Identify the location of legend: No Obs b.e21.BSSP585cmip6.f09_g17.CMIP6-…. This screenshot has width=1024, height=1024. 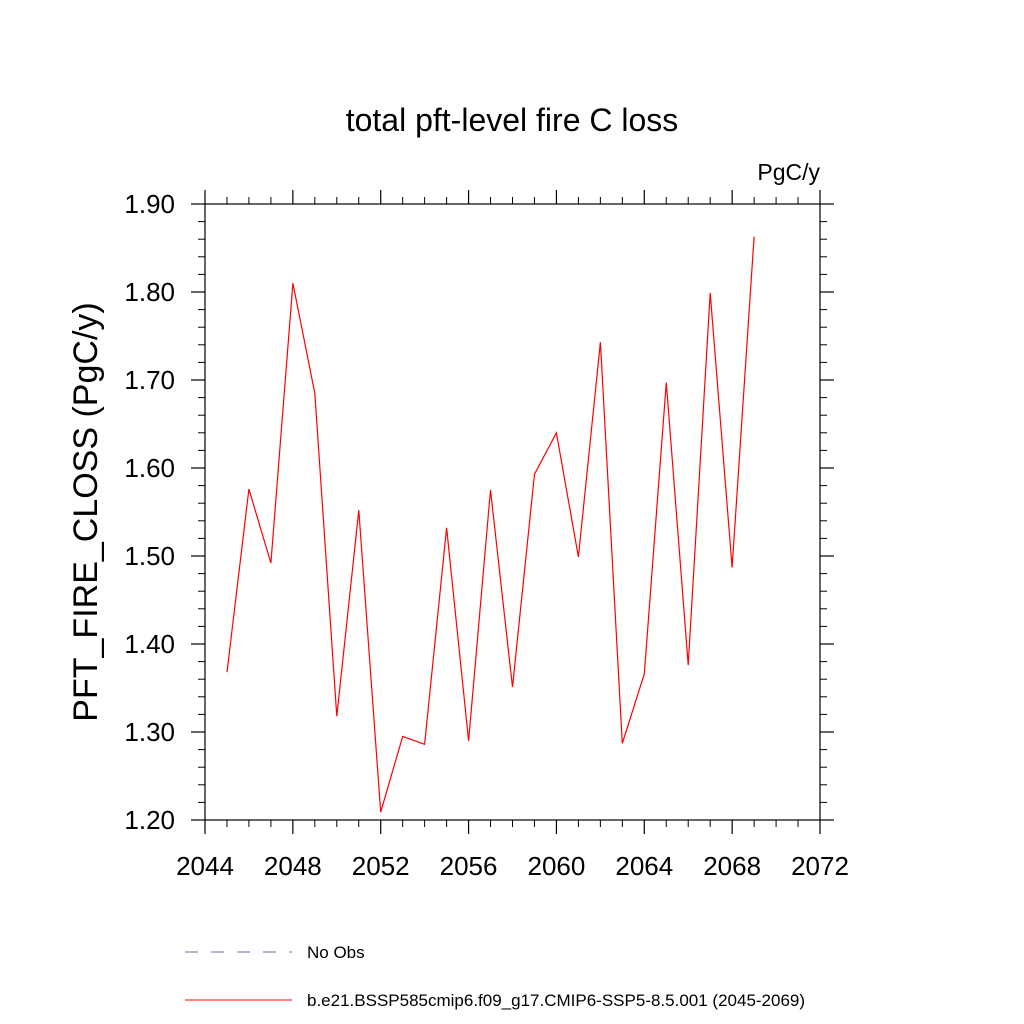
(495, 976).